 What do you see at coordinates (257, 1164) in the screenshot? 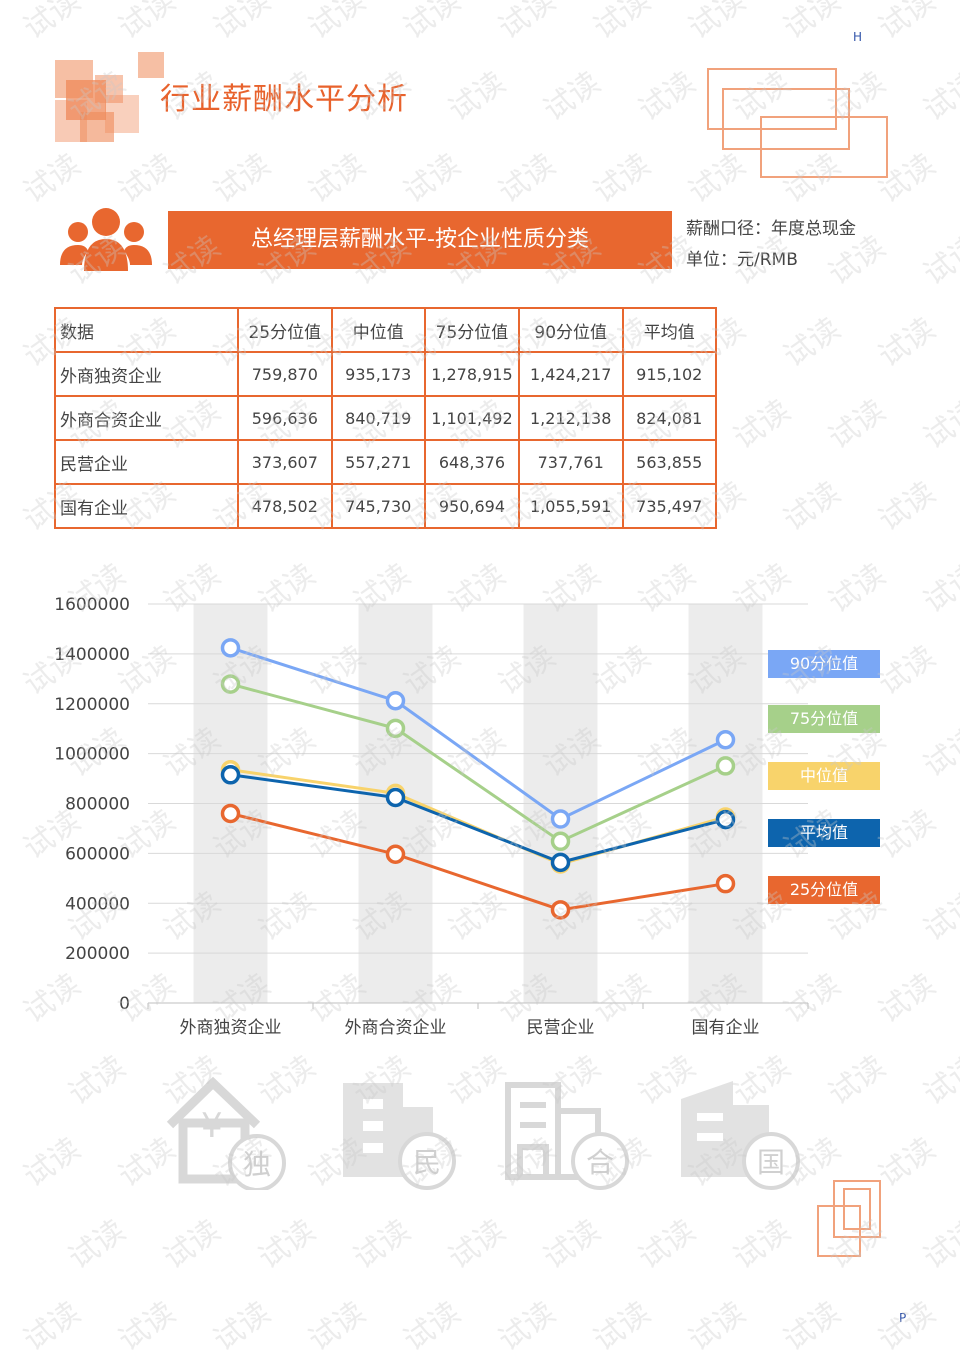
I see `foreign-owned-label: 独` at bounding box center [257, 1164].